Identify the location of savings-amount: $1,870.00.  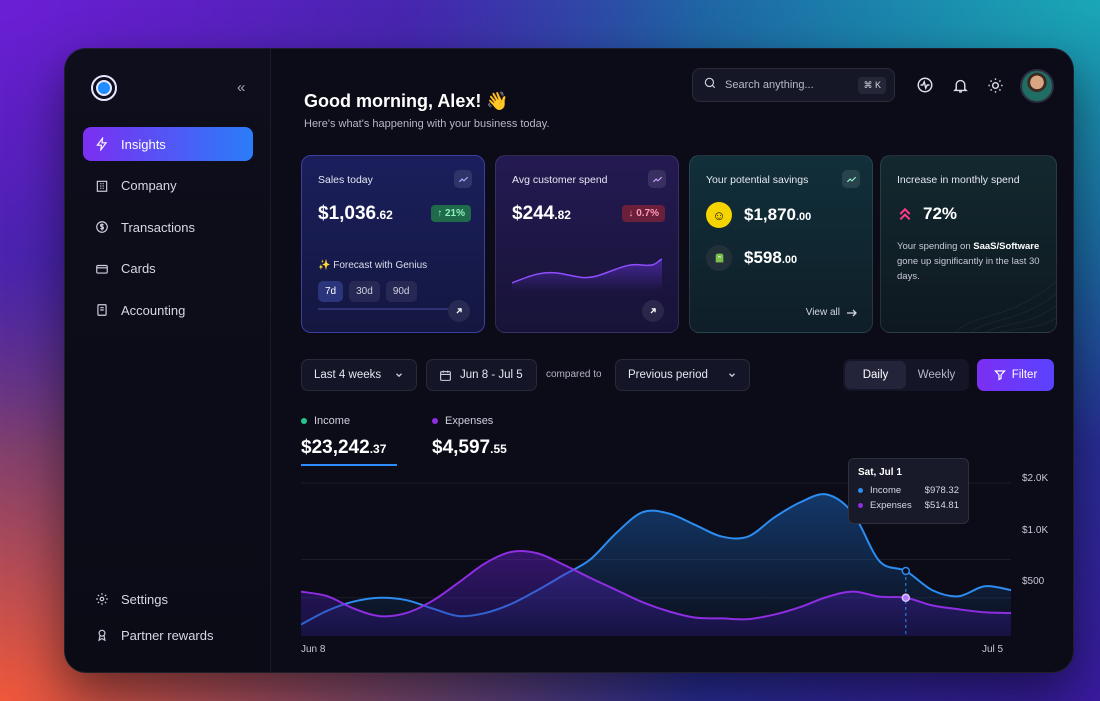
(778, 214).